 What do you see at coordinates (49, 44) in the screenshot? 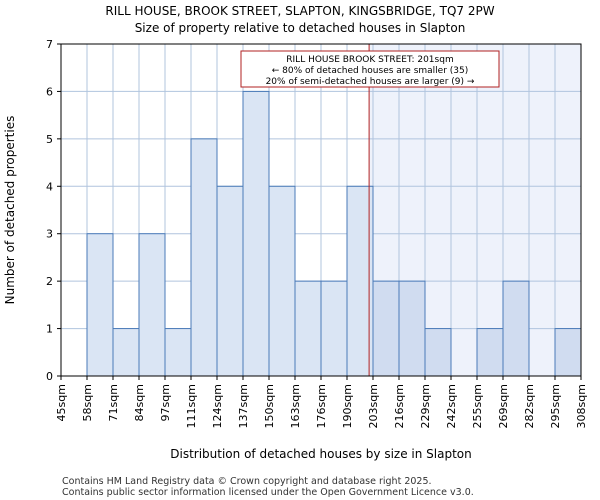
I see `y-tick-label: 7` at bounding box center [49, 44].